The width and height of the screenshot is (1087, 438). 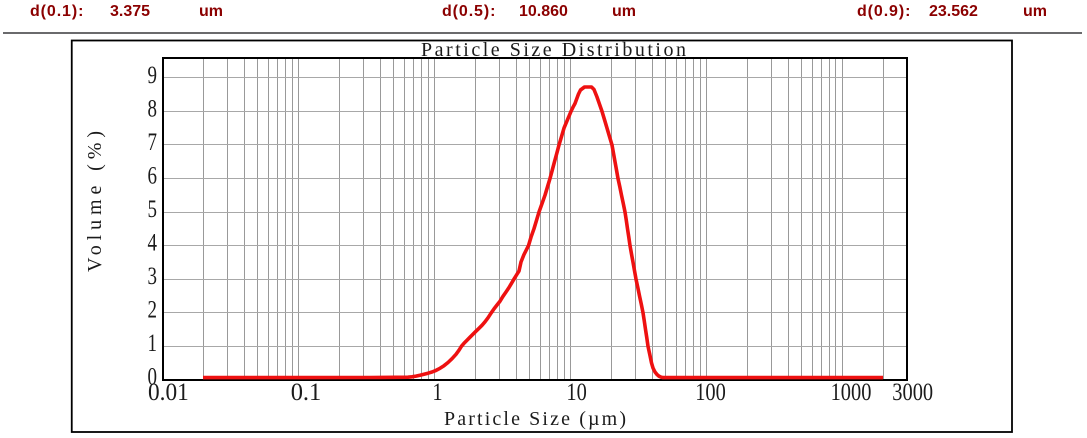 What do you see at coordinates (168, 392) in the screenshot?
I see `svg-text: 0.01` at bounding box center [168, 392].